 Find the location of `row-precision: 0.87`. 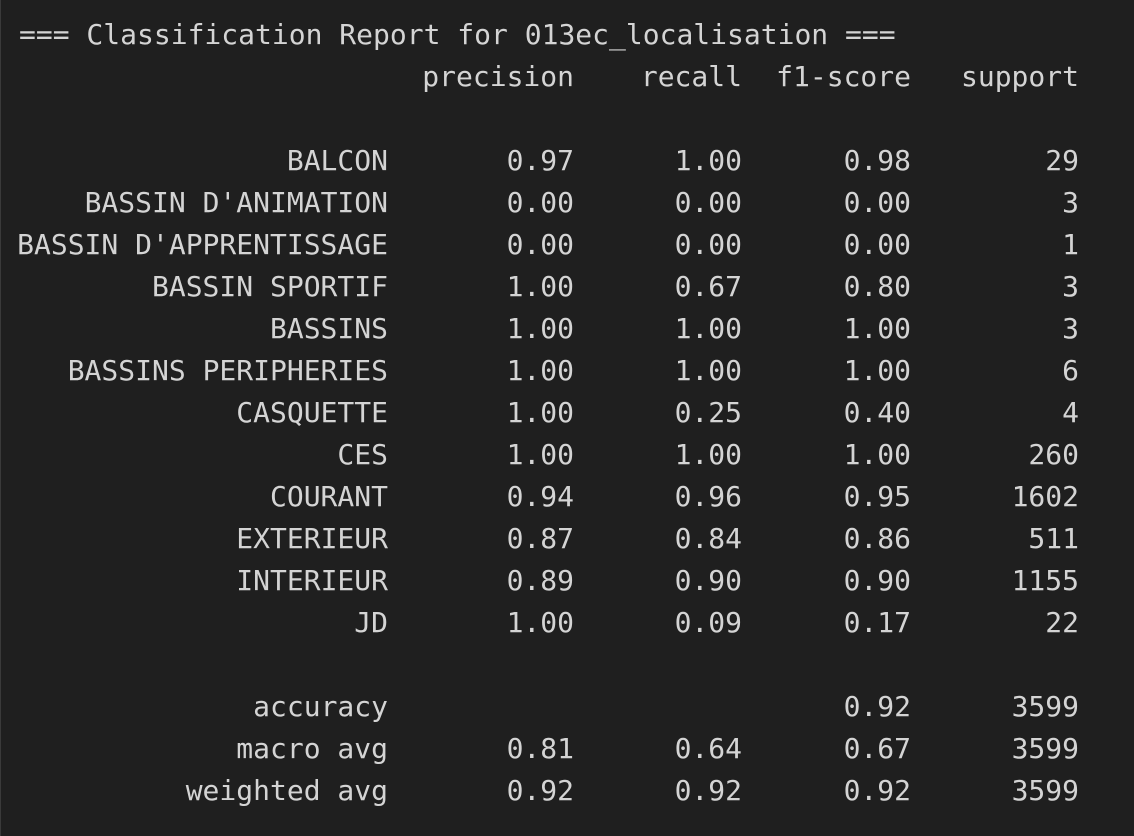

row-precision: 0.87 is located at coordinates (540, 538).